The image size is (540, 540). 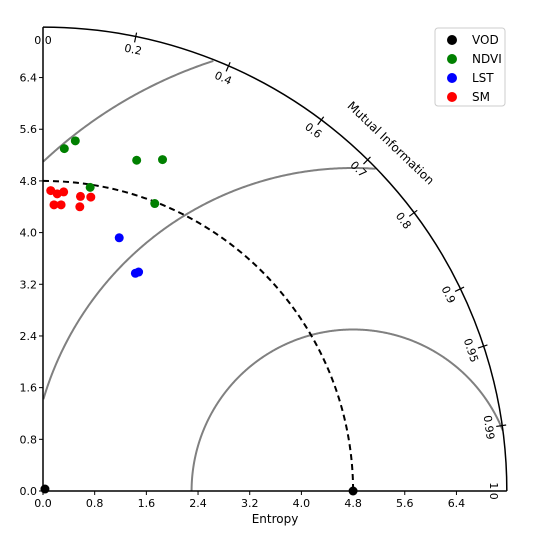 What do you see at coordinates (29, 439) in the screenshot?
I see `y-tick-label: 0.8` at bounding box center [29, 439].